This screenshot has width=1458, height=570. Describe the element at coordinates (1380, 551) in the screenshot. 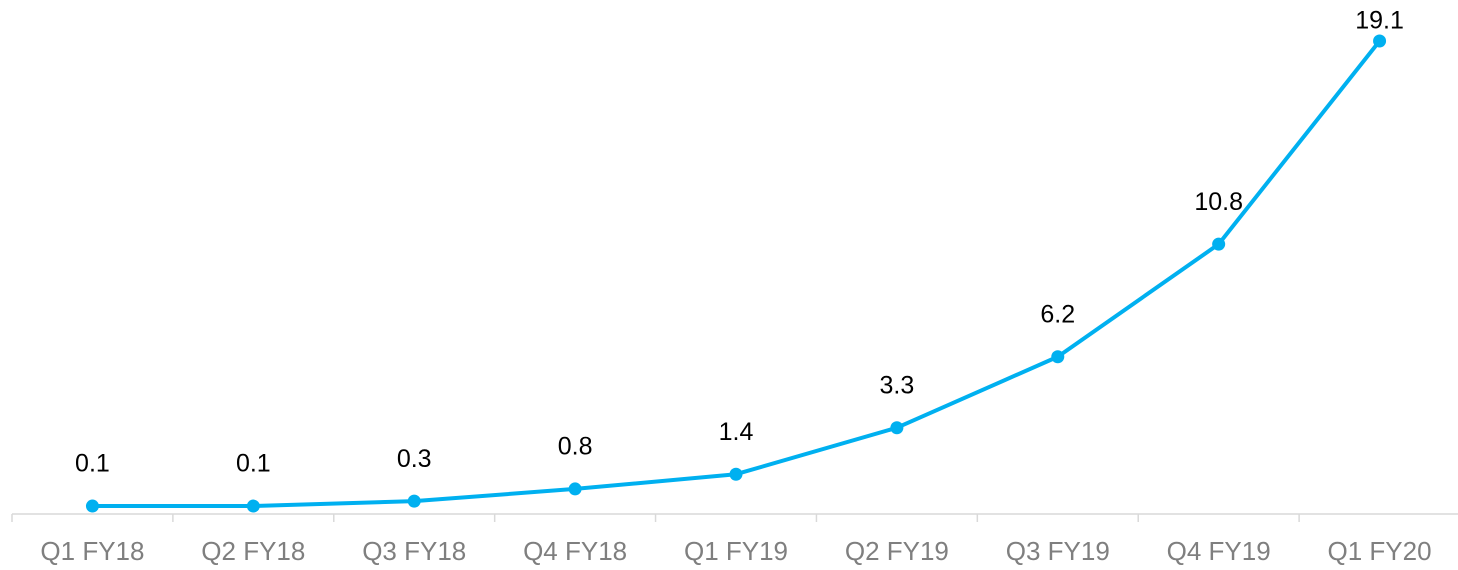

I see `x-tick-label: Q1 FY20` at that location.